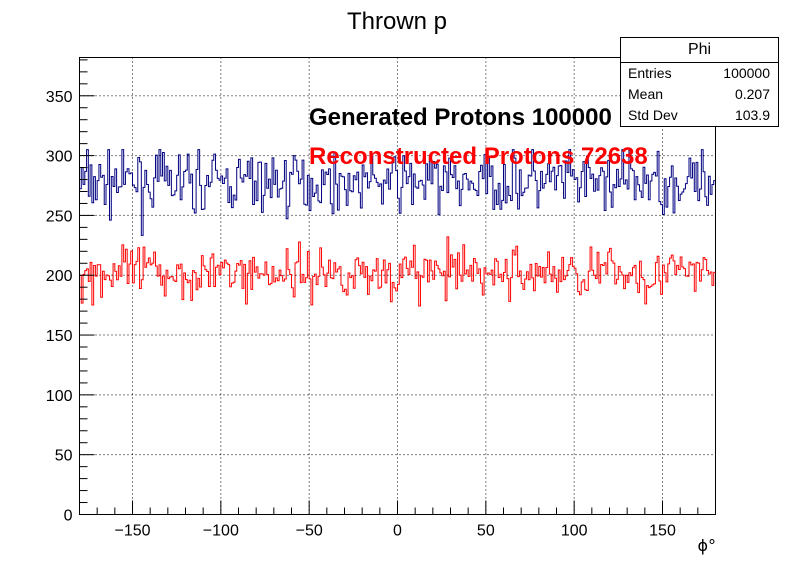 This screenshot has height=572, width=796. What do you see at coordinates (397, 531) in the screenshot?
I see `x-tick-label: 0` at bounding box center [397, 531].